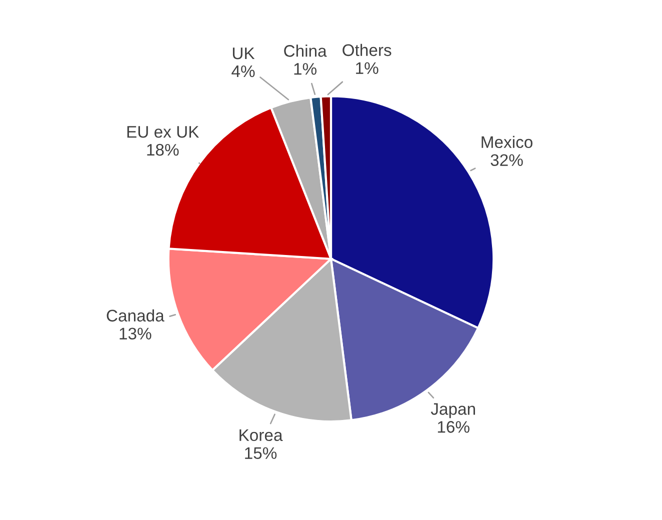  Describe the element at coordinates (506, 160) in the screenshot. I see `data-label: 32%` at that location.